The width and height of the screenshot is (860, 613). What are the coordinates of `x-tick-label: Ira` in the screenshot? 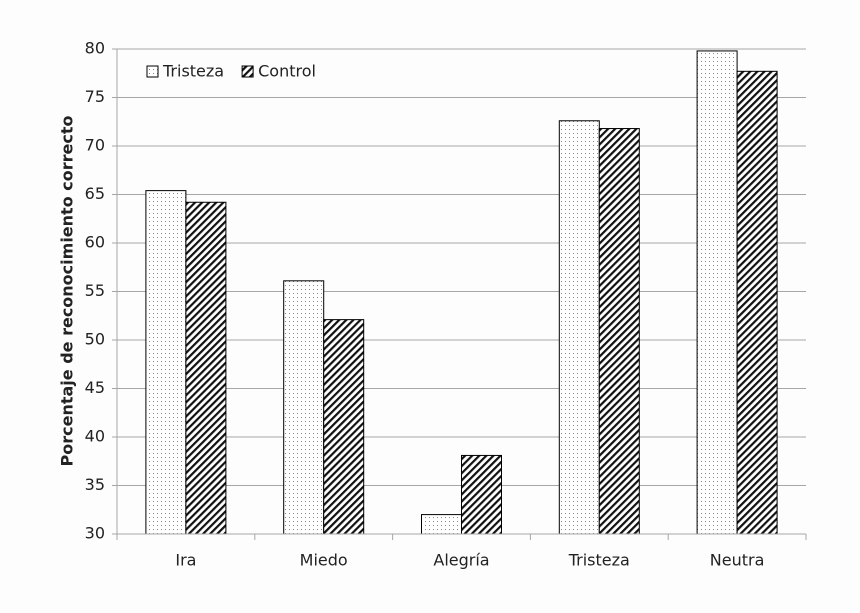 It's located at (185, 560).